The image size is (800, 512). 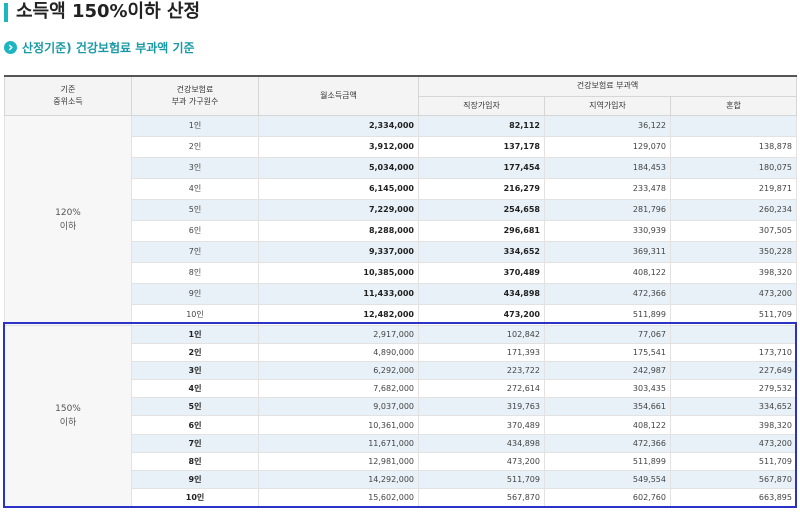 What do you see at coordinates (607, 188) in the screenshot?
I see `regional-premium-cell: 233,478` at bounding box center [607, 188].